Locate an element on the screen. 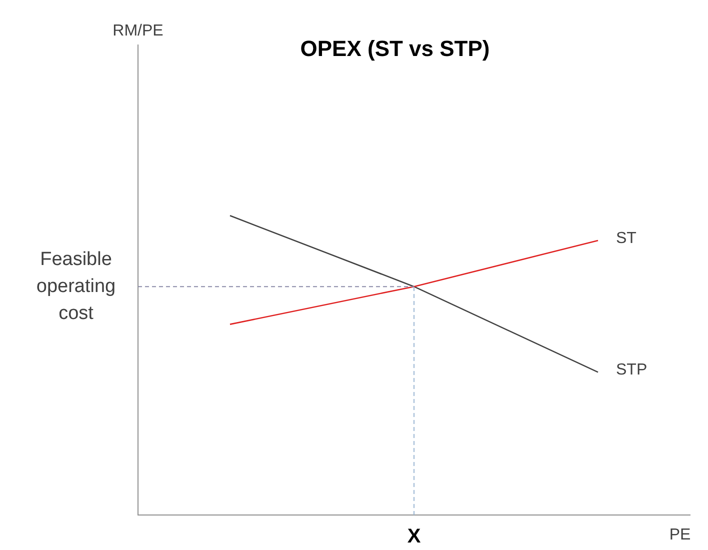  x-axis-title: PE is located at coordinates (680, 535).